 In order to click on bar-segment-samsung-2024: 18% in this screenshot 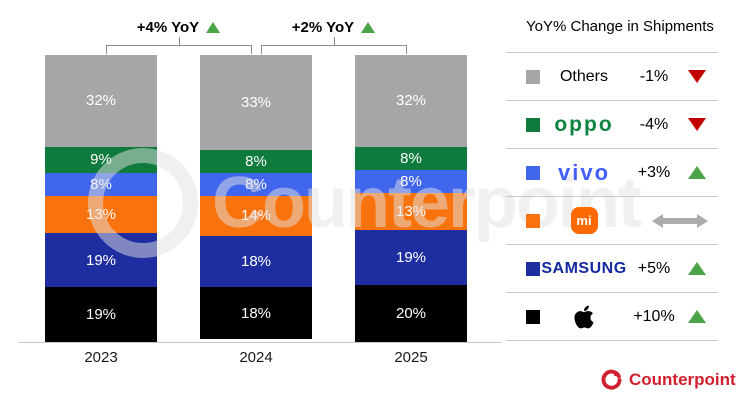, I will do `click(256, 261)`.